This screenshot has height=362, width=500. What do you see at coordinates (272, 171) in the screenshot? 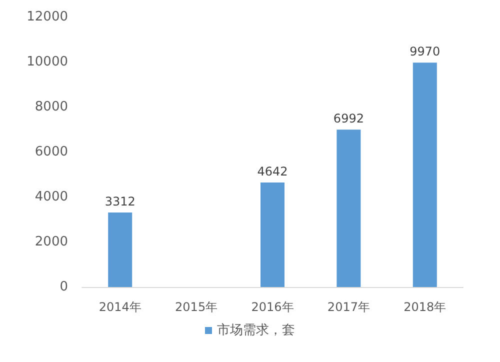
I see `data-label: 4642` at bounding box center [272, 171].